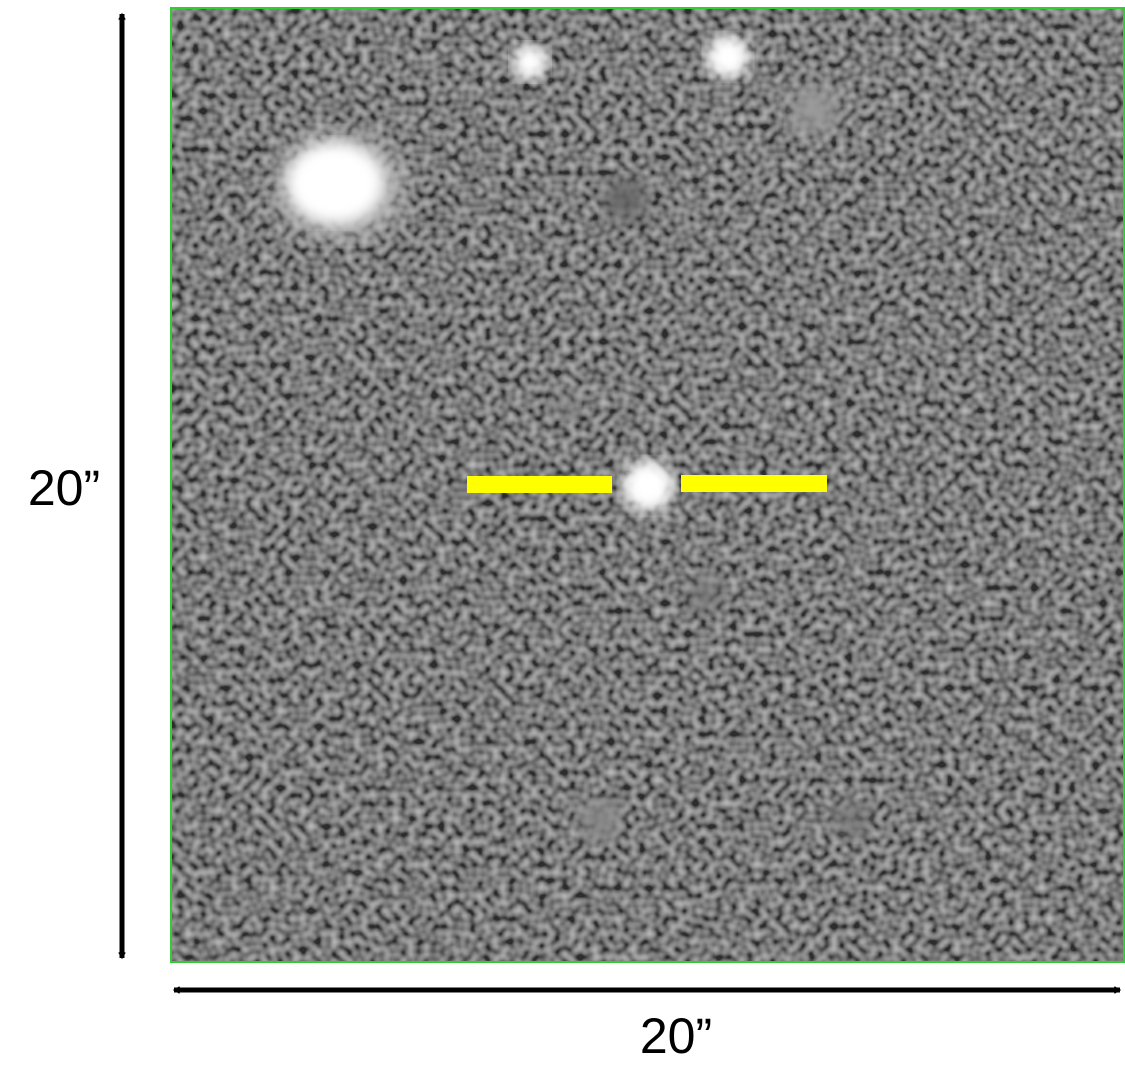 The height and width of the screenshot is (1066, 1125). I want to click on marker-bar-left, so click(539, 484).